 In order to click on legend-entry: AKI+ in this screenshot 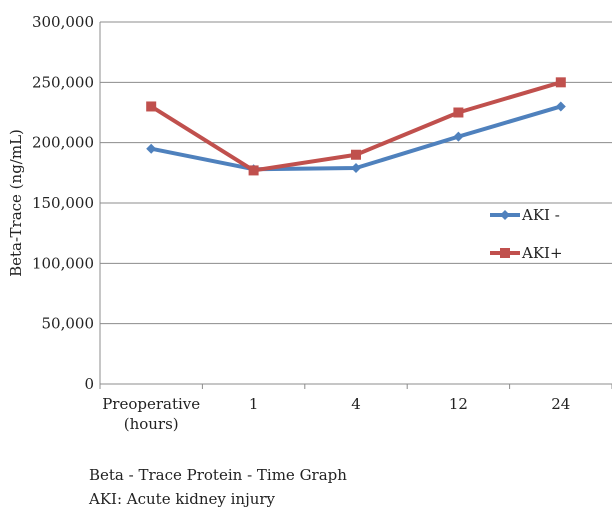, I will do `click(526, 253)`.